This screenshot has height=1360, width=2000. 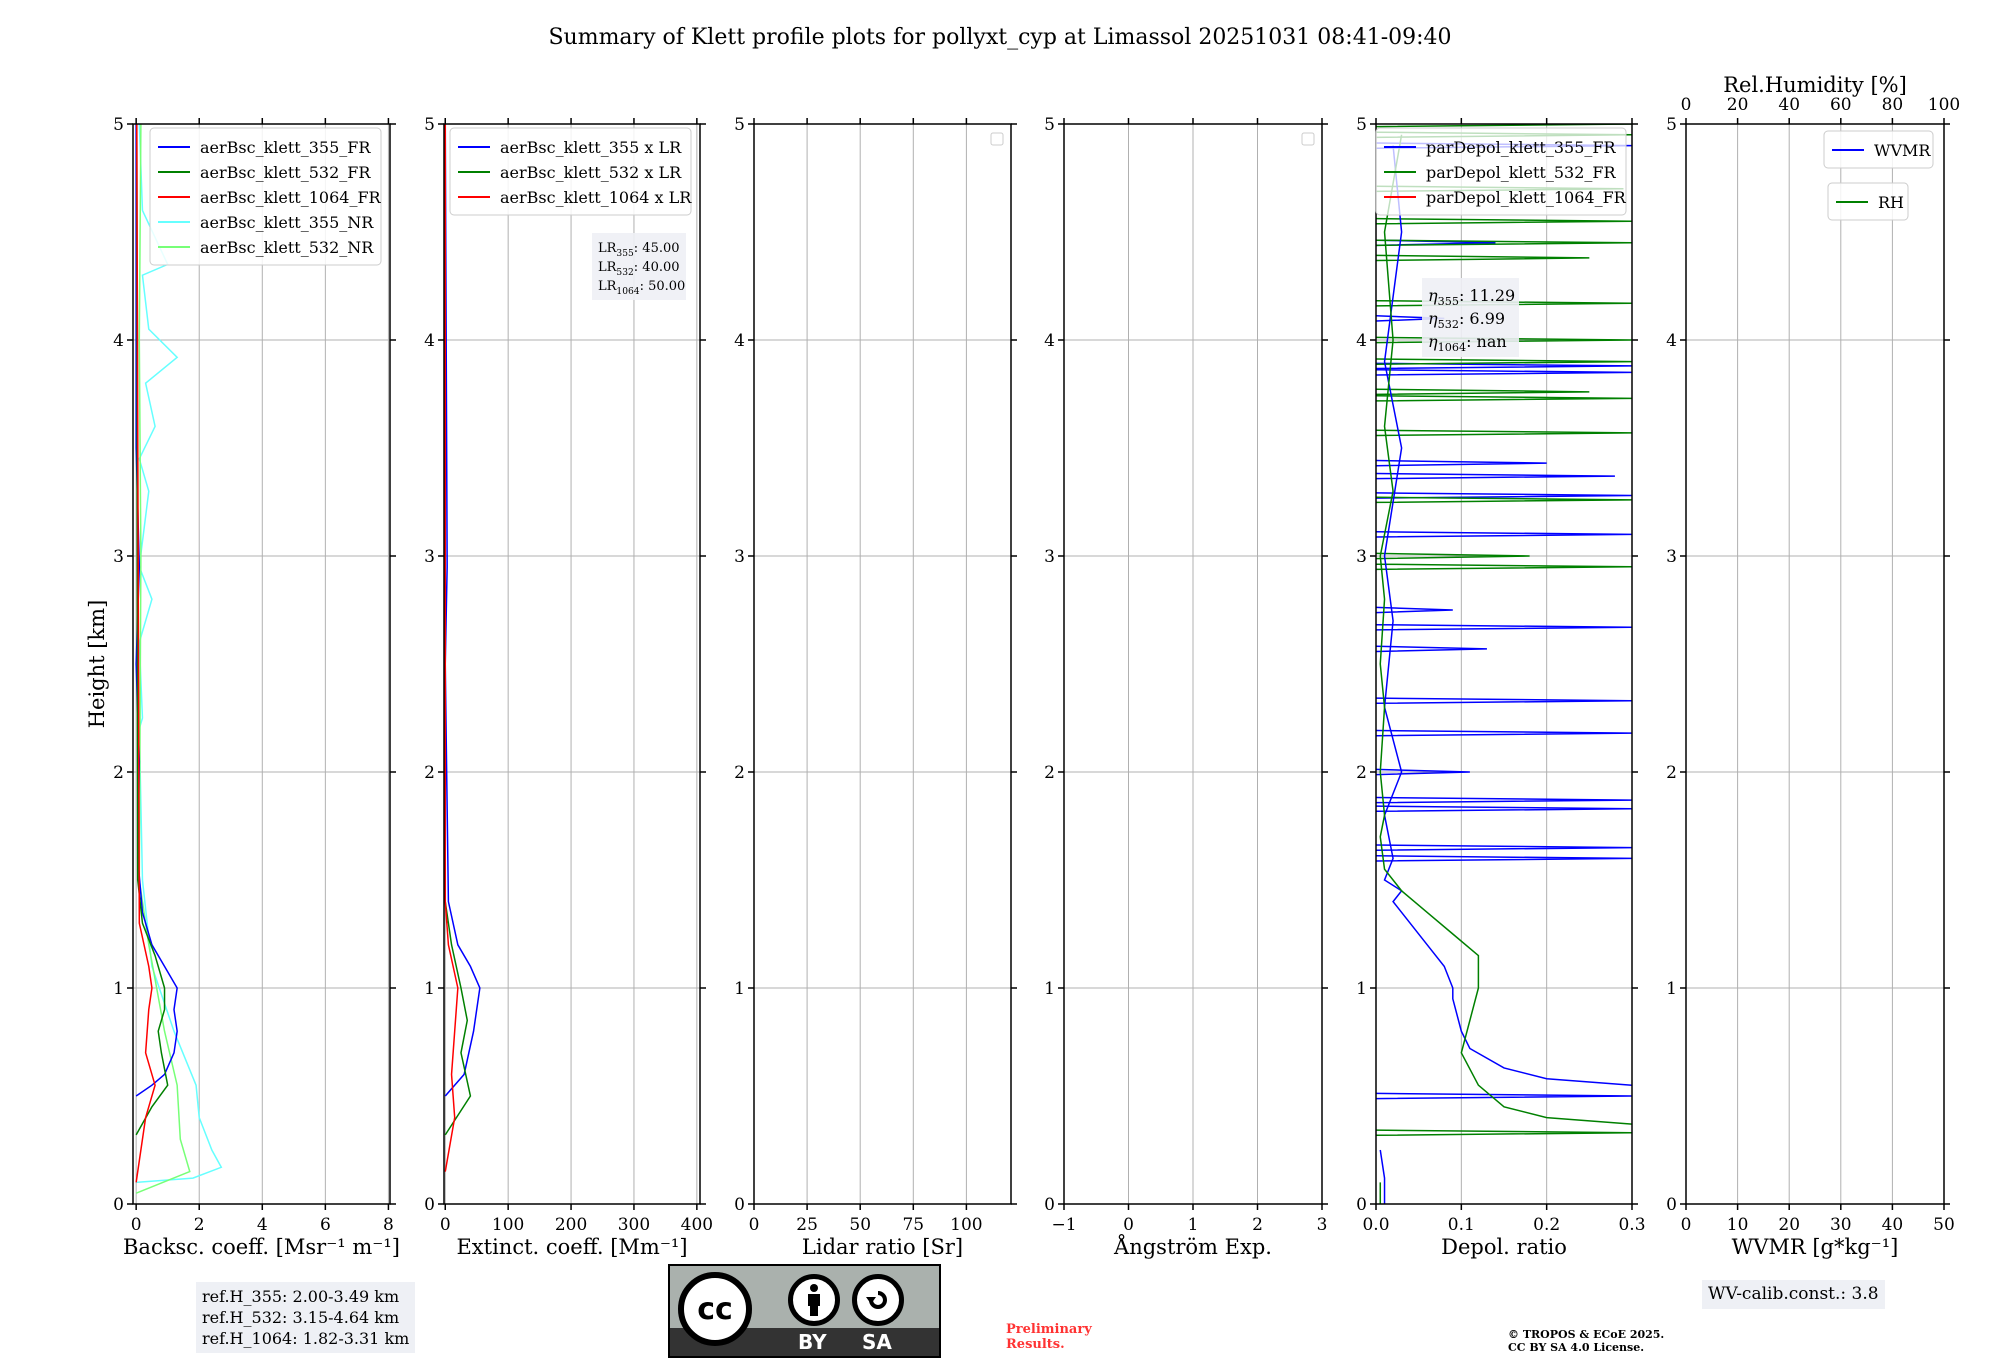 What do you see at coordinates (591, 147) in the screenshot?
I see `legend-entry: aerBsc_klett_355 x LR` at bounding box center [591, 147].